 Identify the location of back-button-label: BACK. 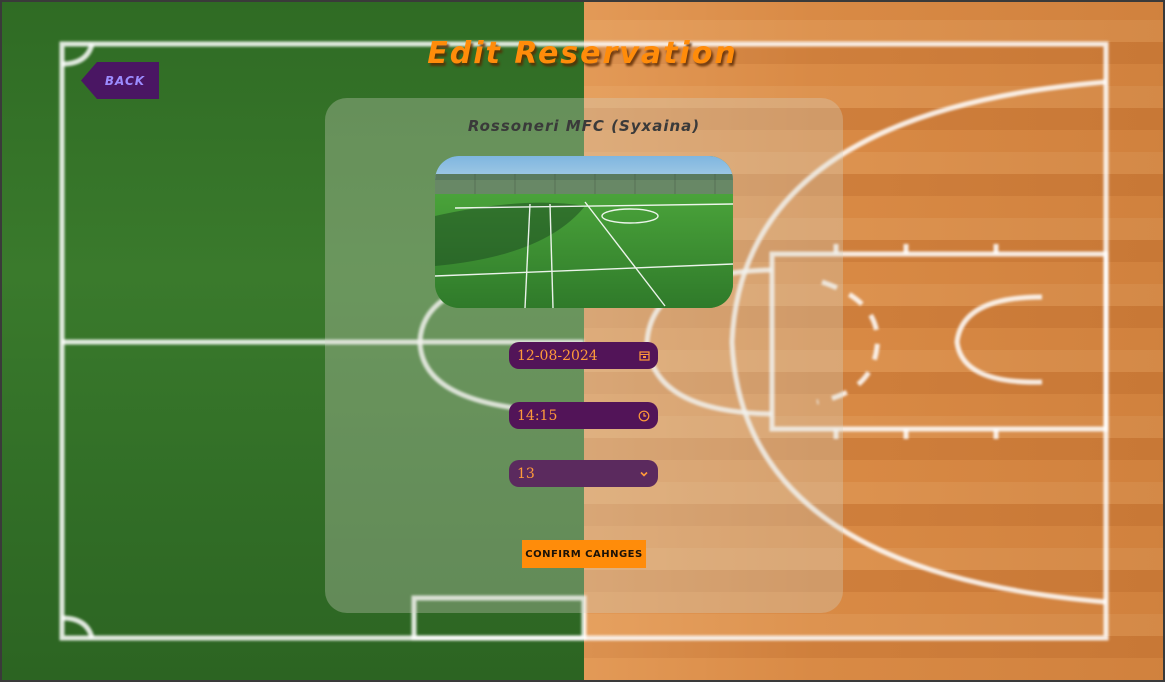
(125, 80).